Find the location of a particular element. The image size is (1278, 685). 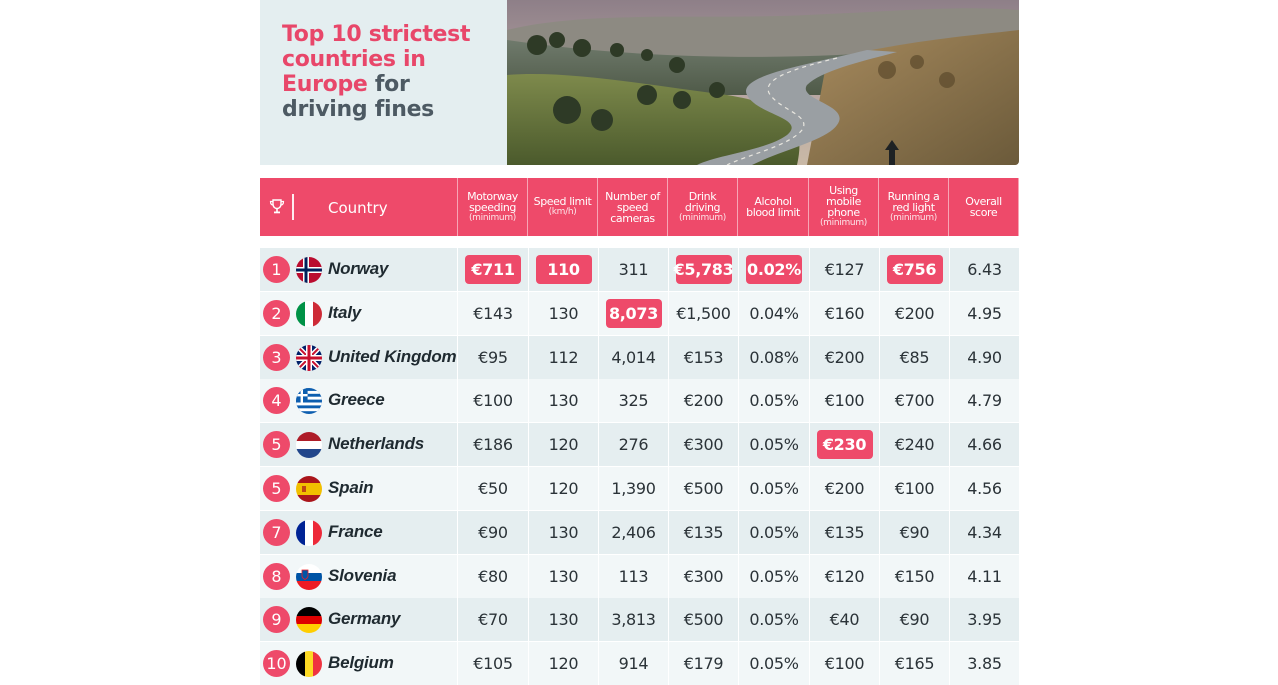

column-header-1: Speed limit (km/h) is located at coordinates (563, 207).